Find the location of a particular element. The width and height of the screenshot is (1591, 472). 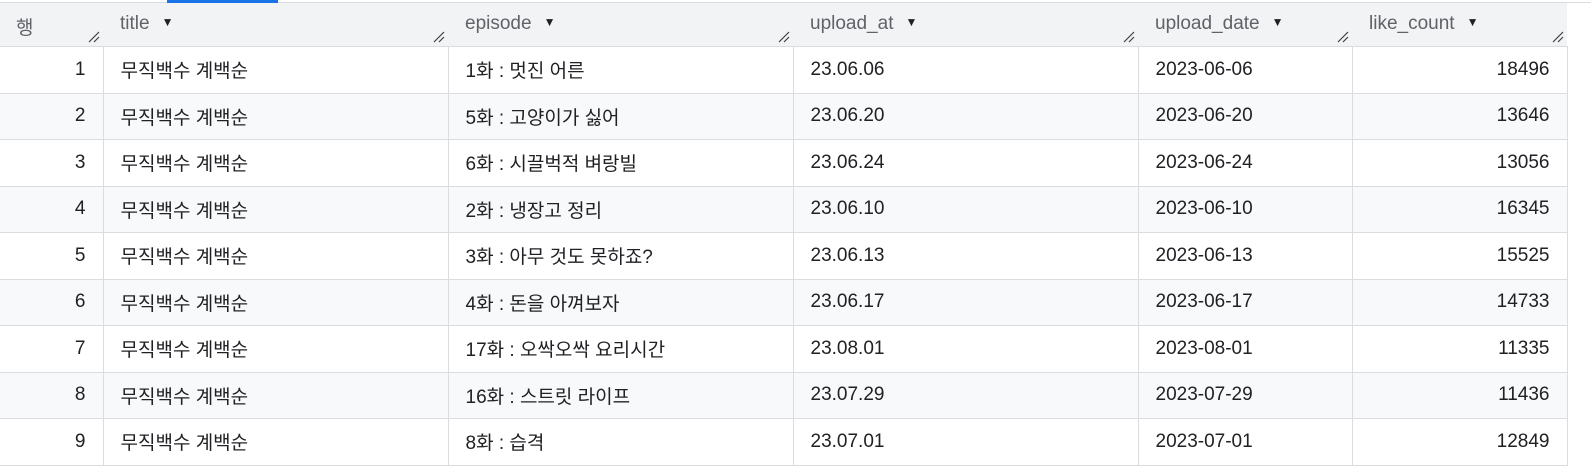

upload-at-cell: 23.06.24 is located at coordinates (966, 163).